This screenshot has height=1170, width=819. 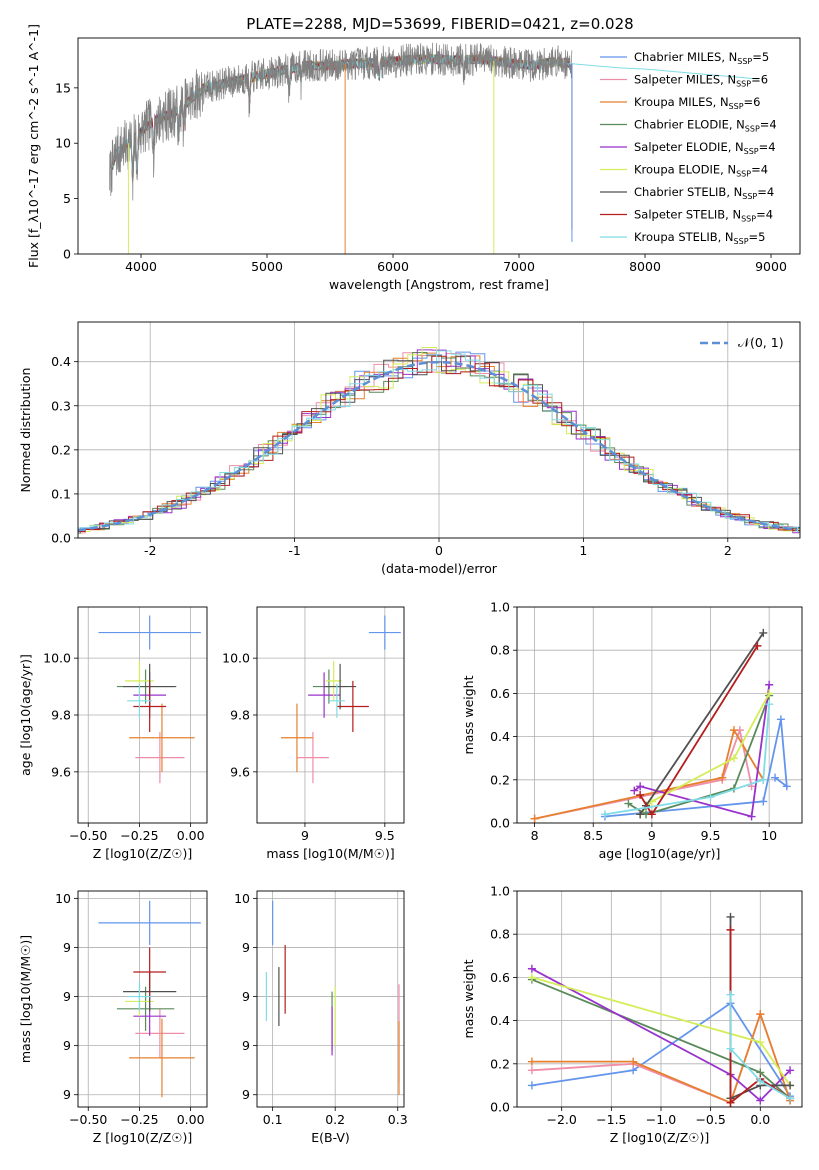 What do you see at coordinates (583, 550) in the screenshot?
I see `x-tick-label: 1` at bounding box center [583, 550].